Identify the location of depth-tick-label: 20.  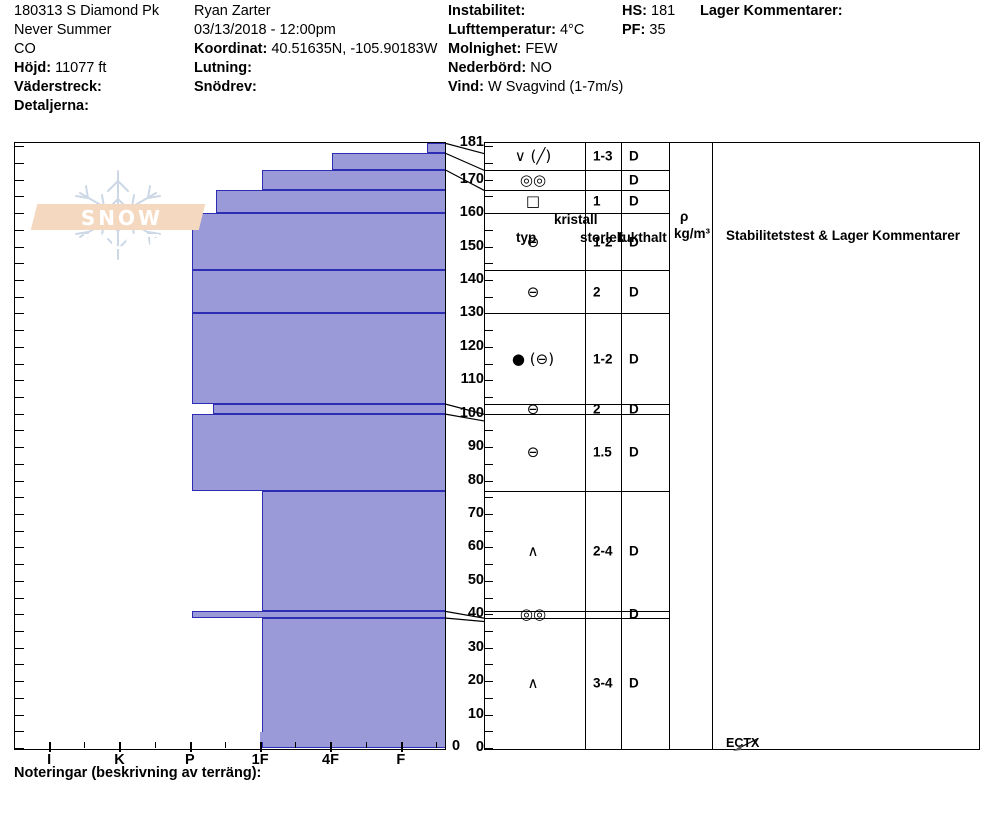
(475, 680).